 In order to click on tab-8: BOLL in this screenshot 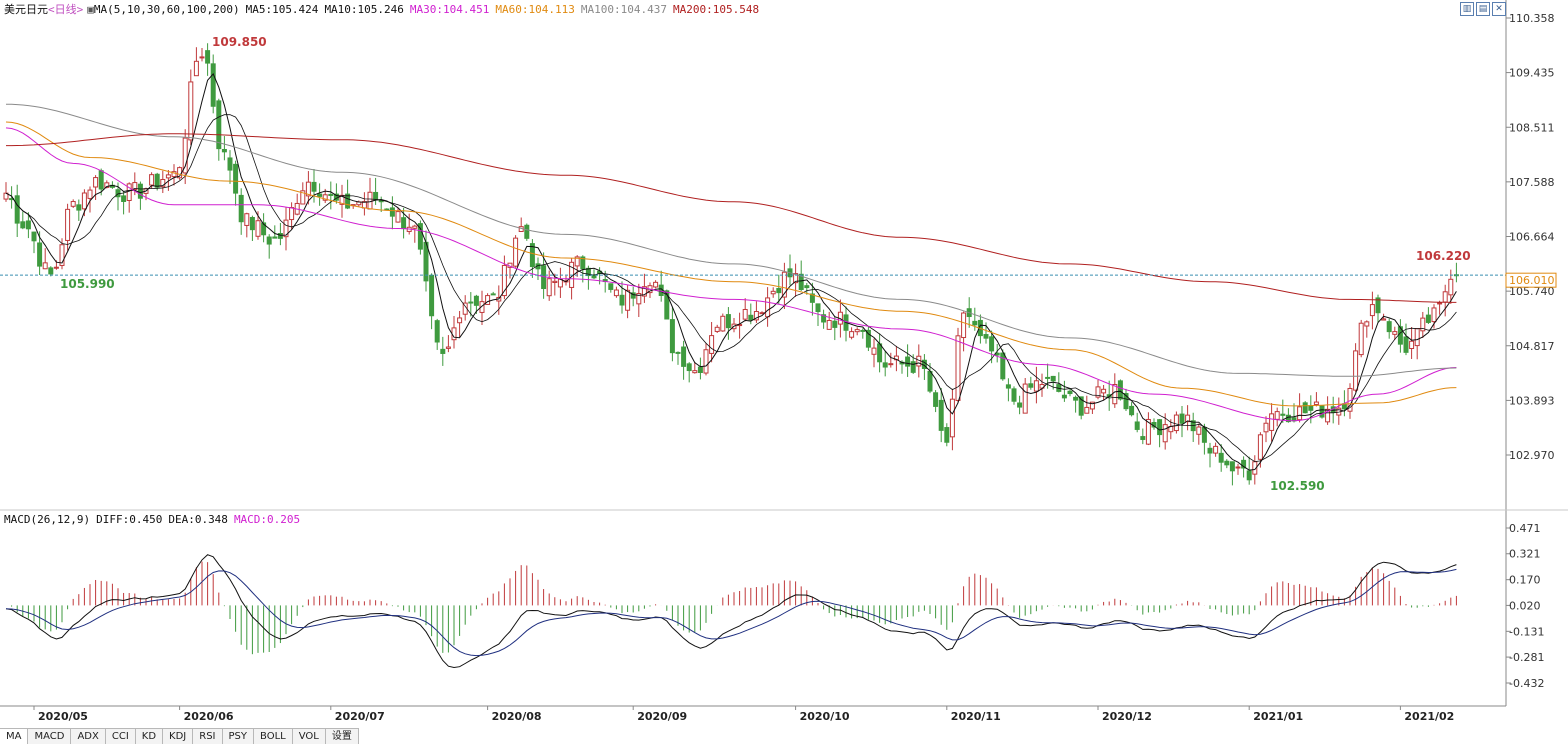, I will do `click(273, 736)`.